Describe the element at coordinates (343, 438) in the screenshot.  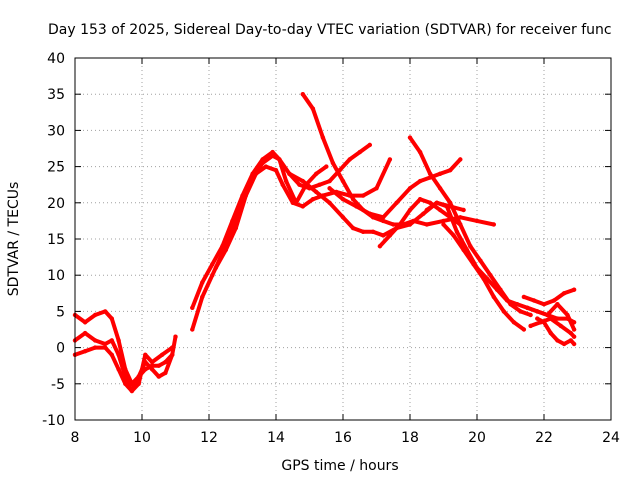
I see `x-tick-label: 16` at that location.